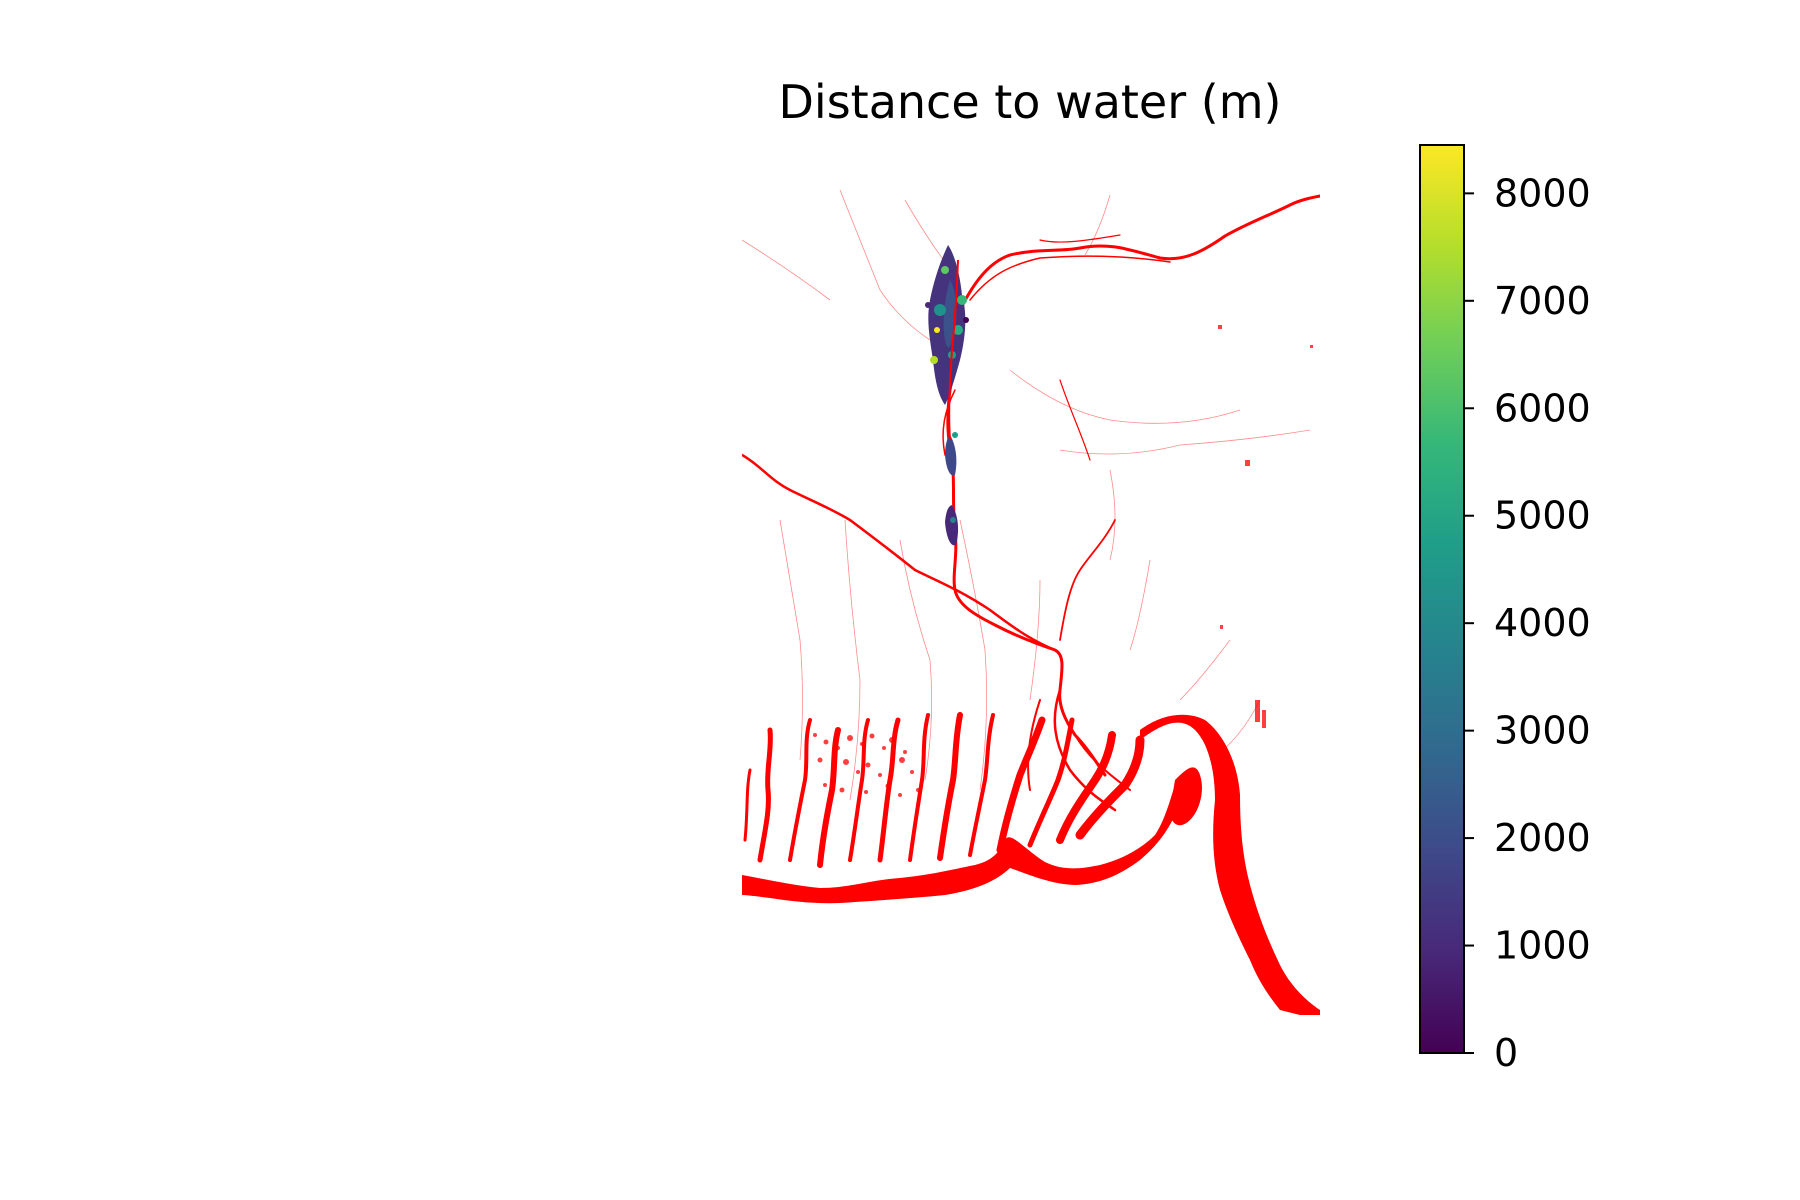 The width and height of the screenshot is (1800, 1200). What do you see at coordinates (1030, 102) in the screenshot?
I see `map-title: Distance to water (m)` at bounding box center [1030, 102].